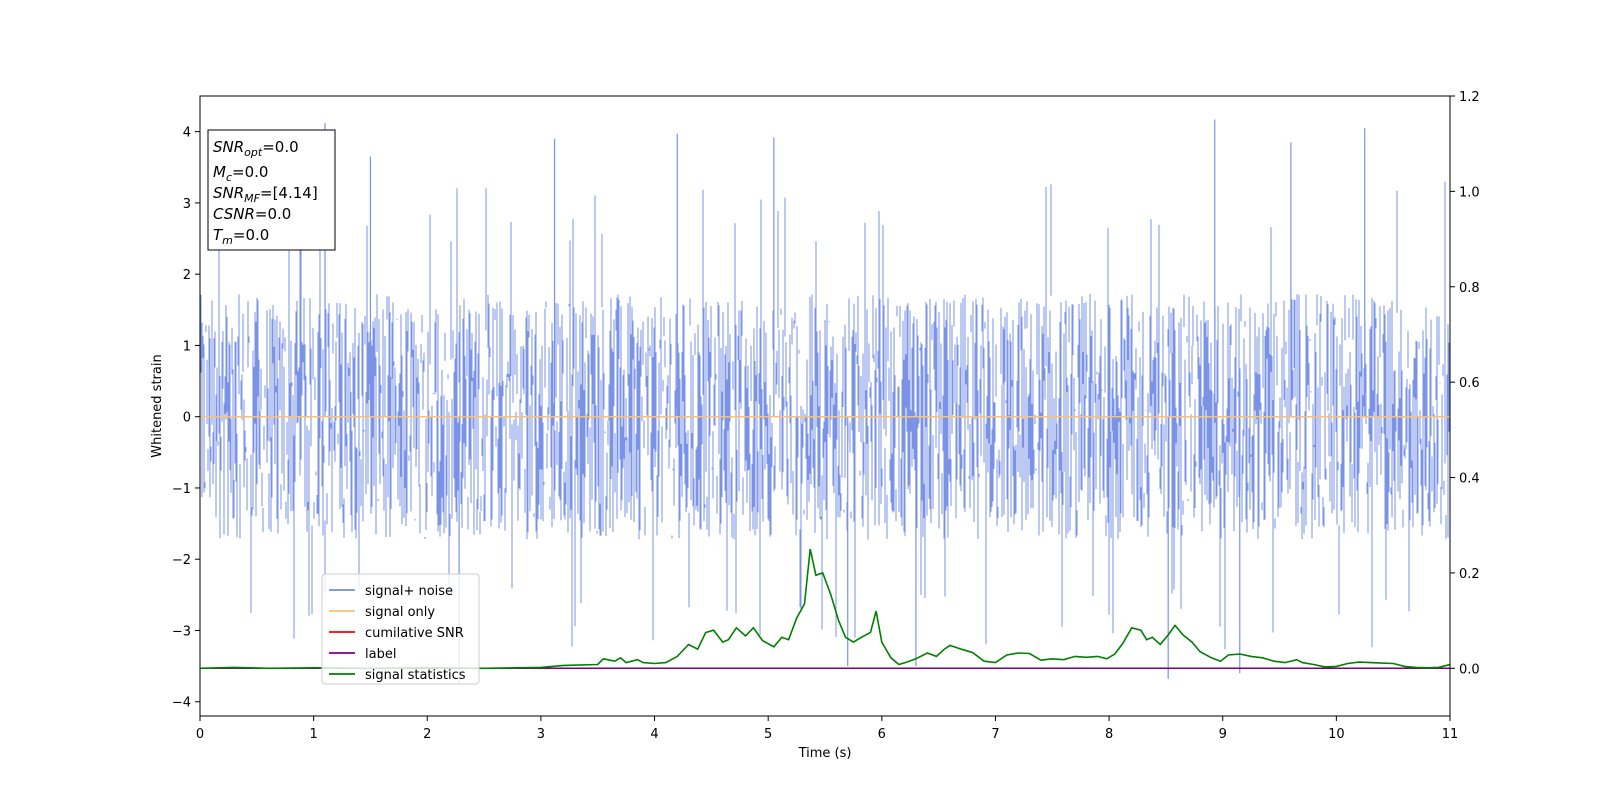 This screenshot has height=800, width=1600. Describe the element at coordinates (825, 753) in the screenshot. I see `x-axis-label: Time (s)` at that location.